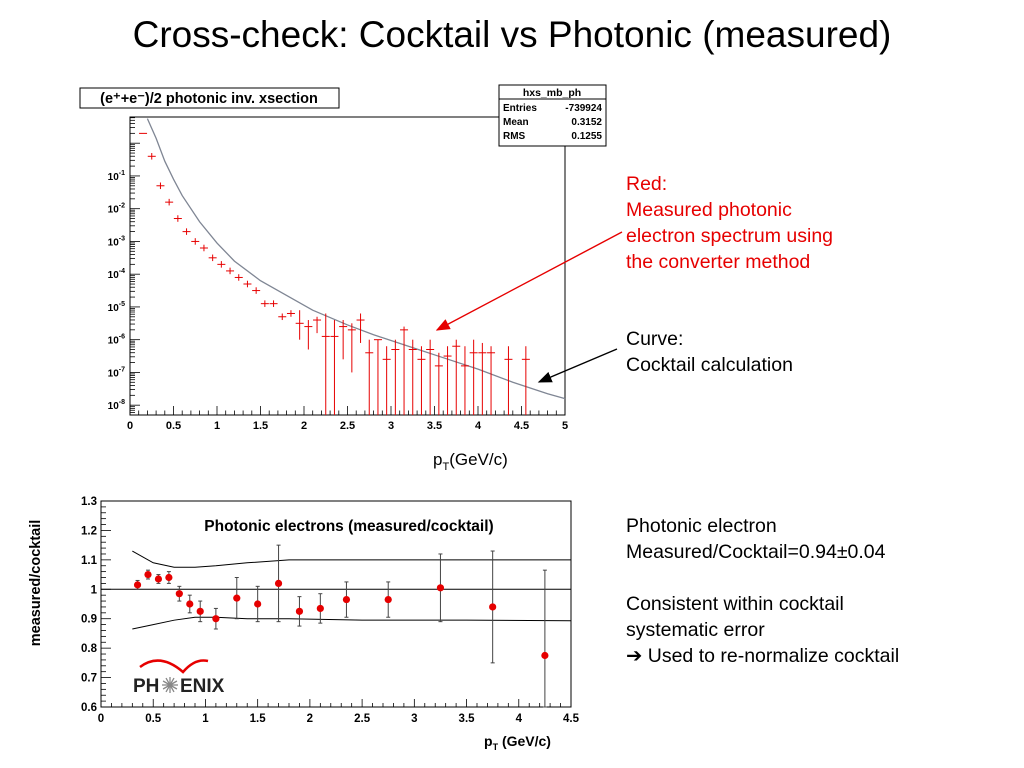 Image resolution: width=1024 pixels, height=768 pixels. I want to click on top-y-tick-label: 10⁻⁷, so click(116, 372).